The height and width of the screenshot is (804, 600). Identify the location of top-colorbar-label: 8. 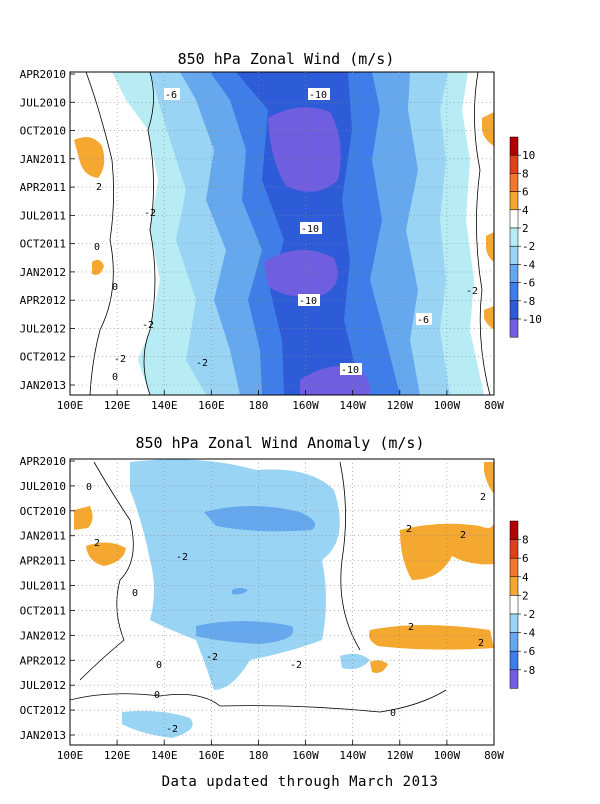
(525, 173).